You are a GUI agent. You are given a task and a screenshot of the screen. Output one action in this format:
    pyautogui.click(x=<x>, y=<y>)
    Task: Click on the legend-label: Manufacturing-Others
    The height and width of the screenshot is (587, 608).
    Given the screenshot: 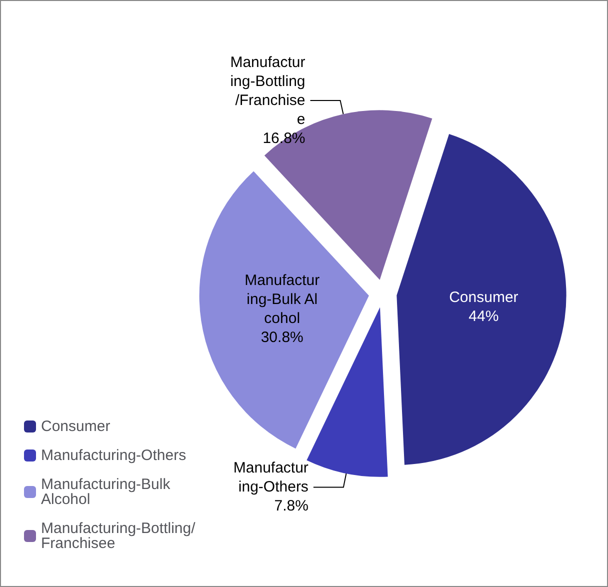 What is the action you would take?
    pyautogui.click(x=113, y=455)
    